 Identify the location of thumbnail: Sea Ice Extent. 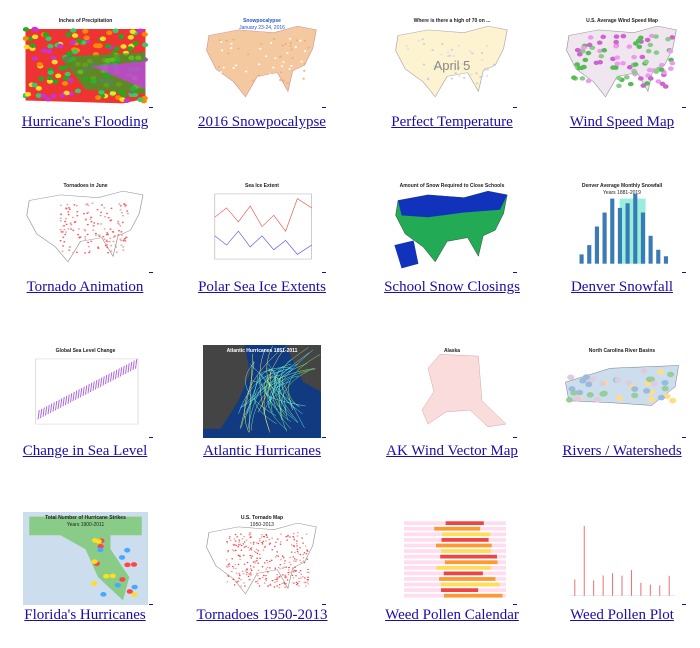
(264, 226).